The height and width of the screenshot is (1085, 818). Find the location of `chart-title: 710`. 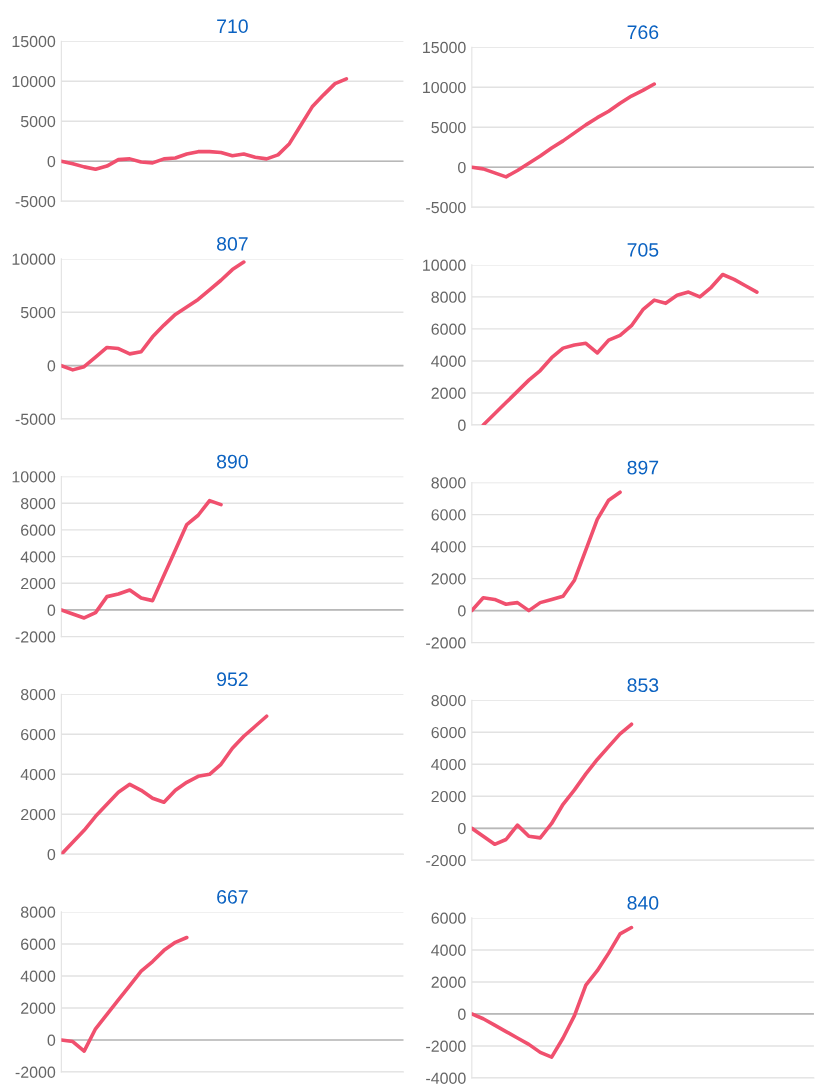

chart-title: 710 is located at coordinates (232, 26).